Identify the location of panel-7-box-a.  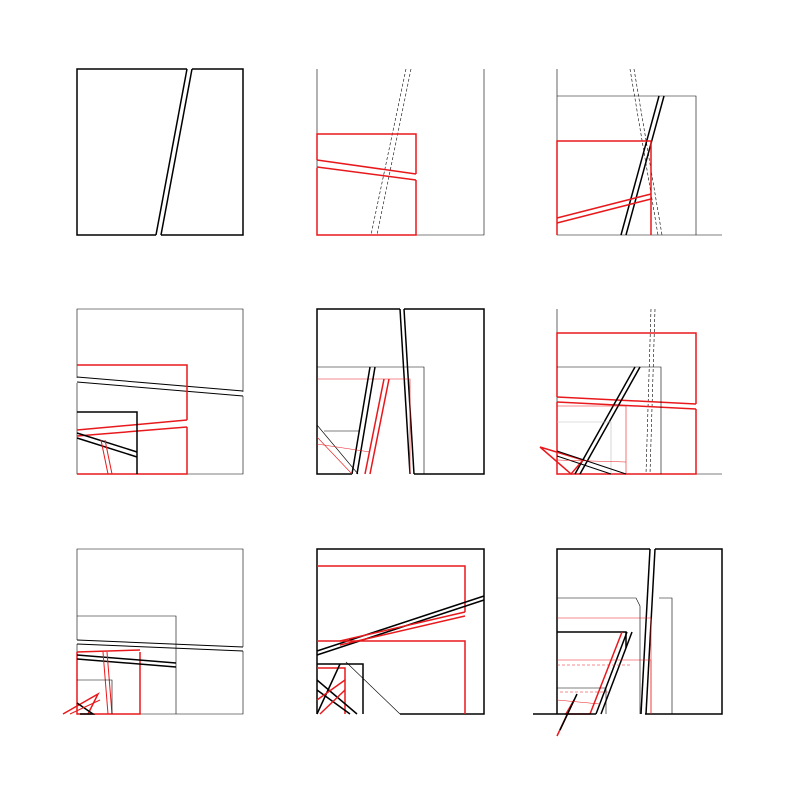
(127, 664).